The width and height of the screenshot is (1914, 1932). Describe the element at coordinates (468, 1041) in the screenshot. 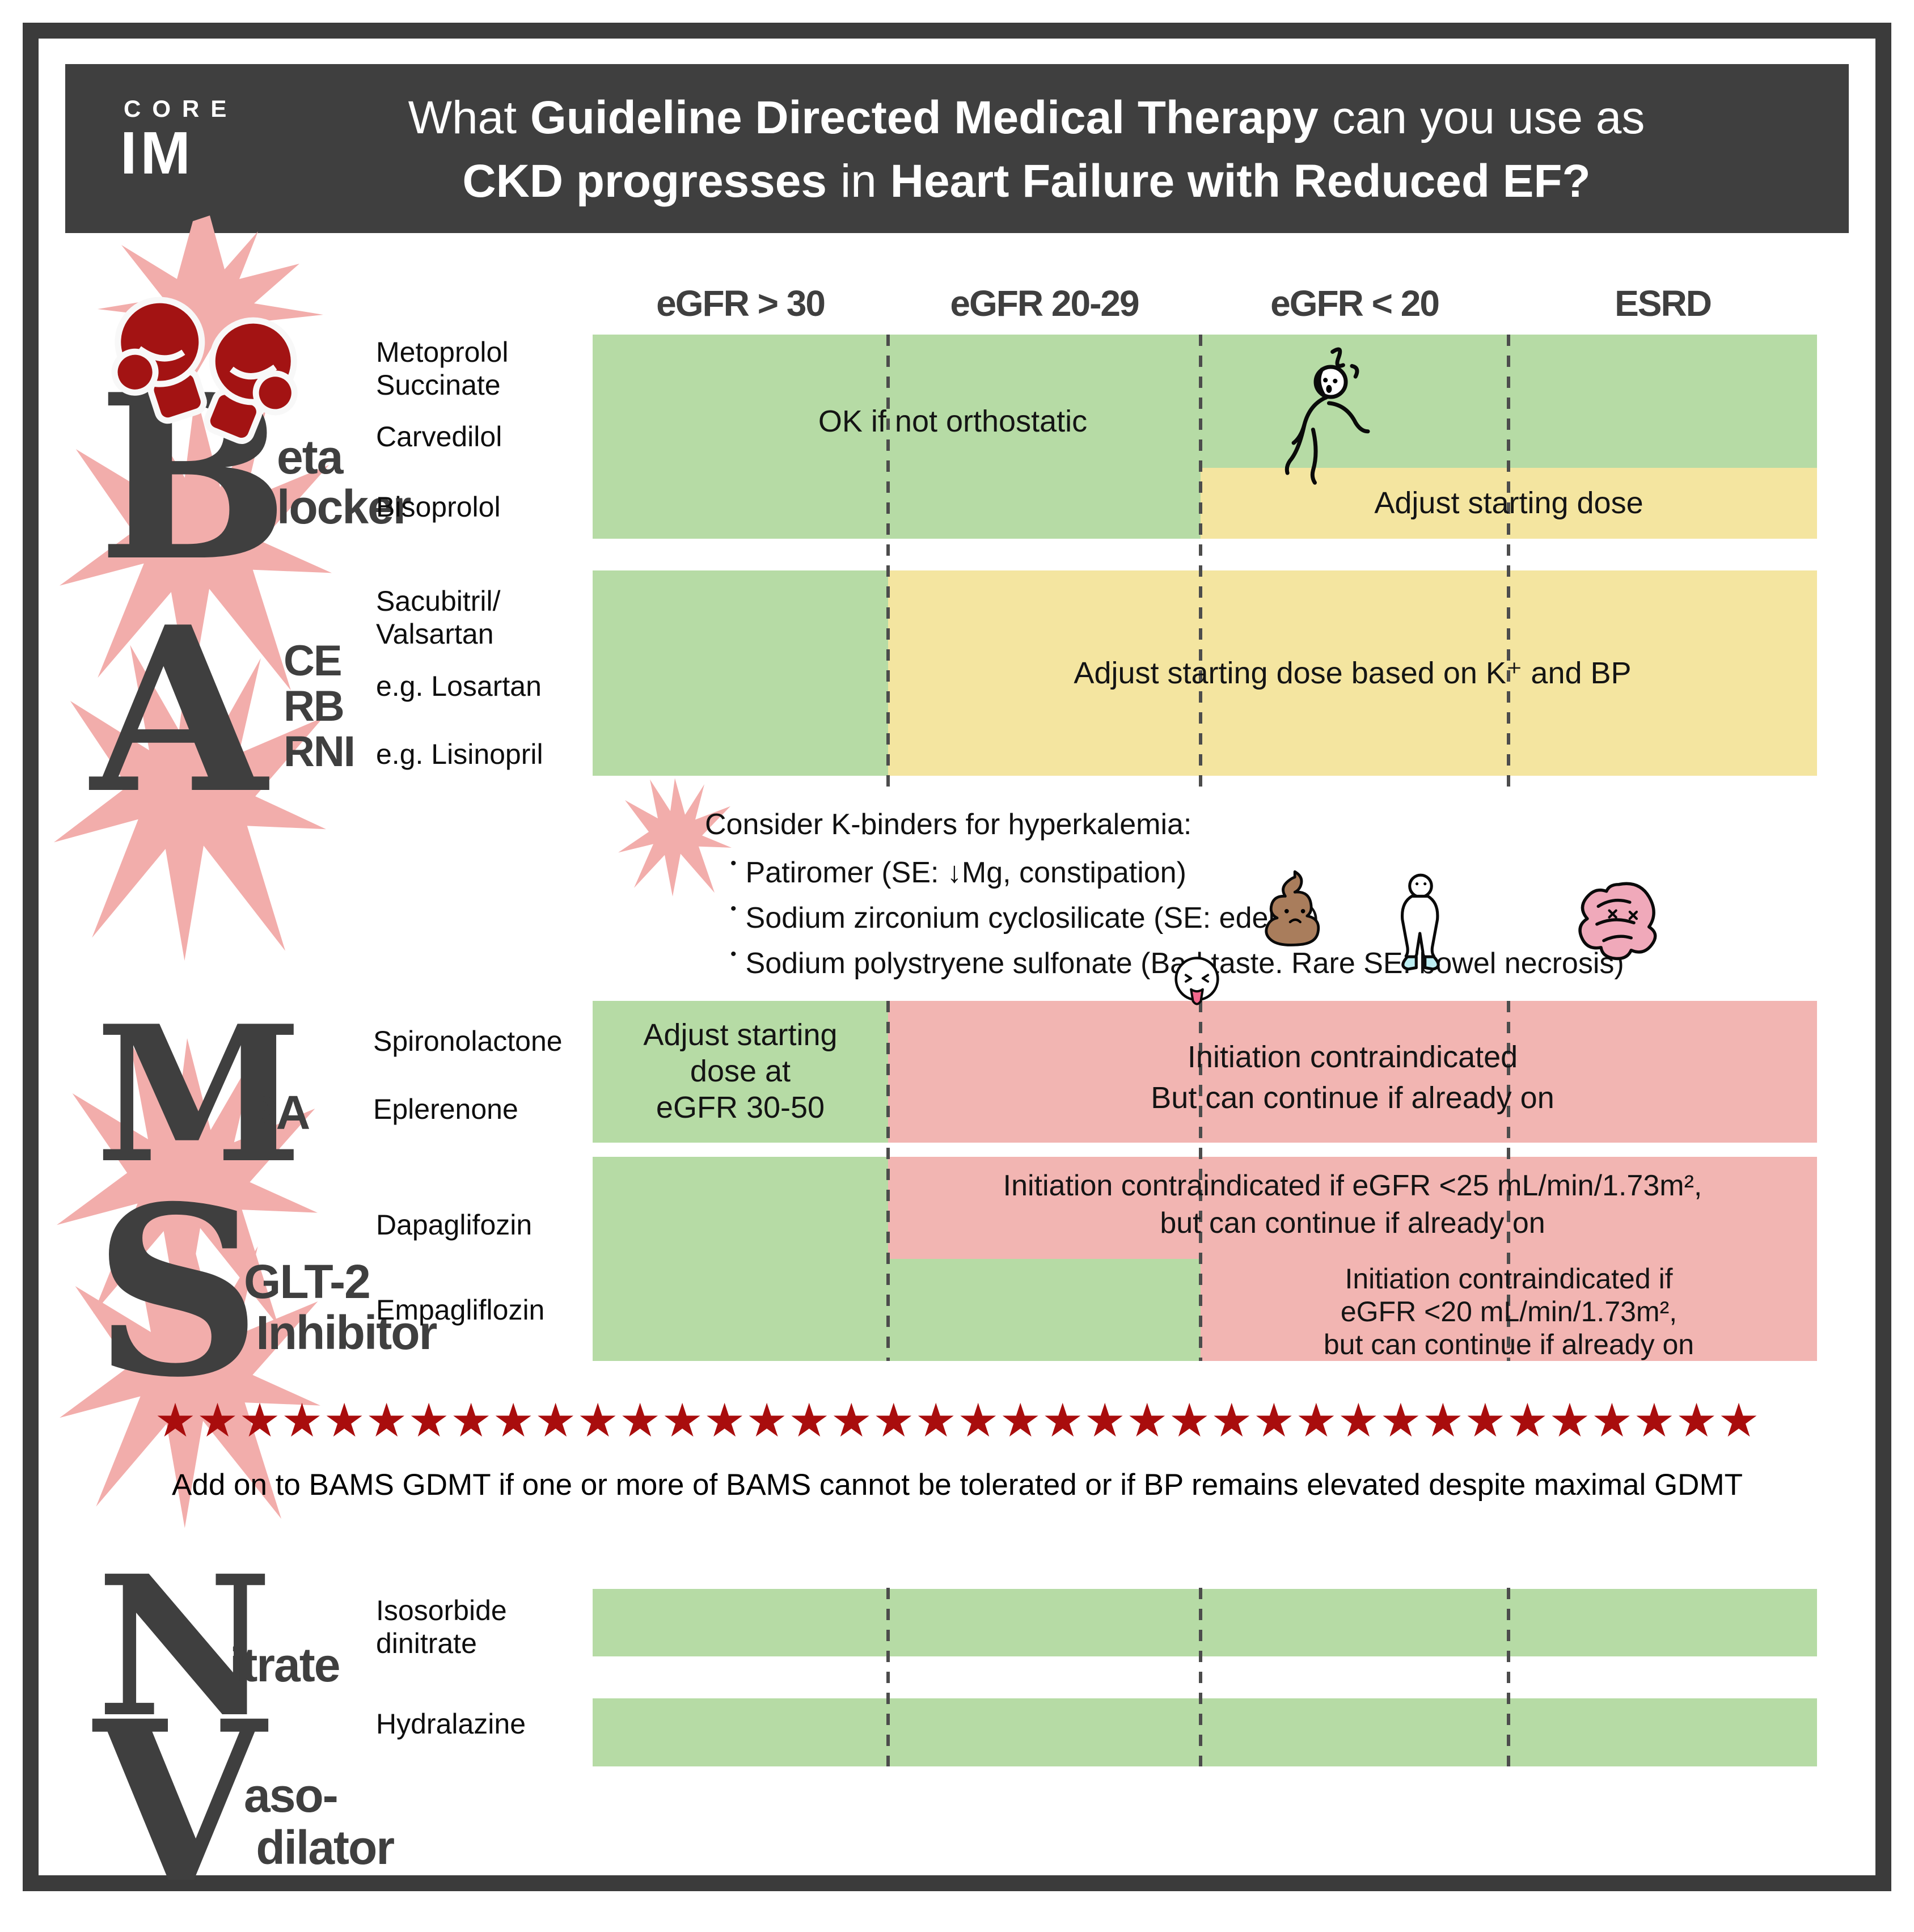

I see `drug-label-spironolactone: Spironolactone` at that location.